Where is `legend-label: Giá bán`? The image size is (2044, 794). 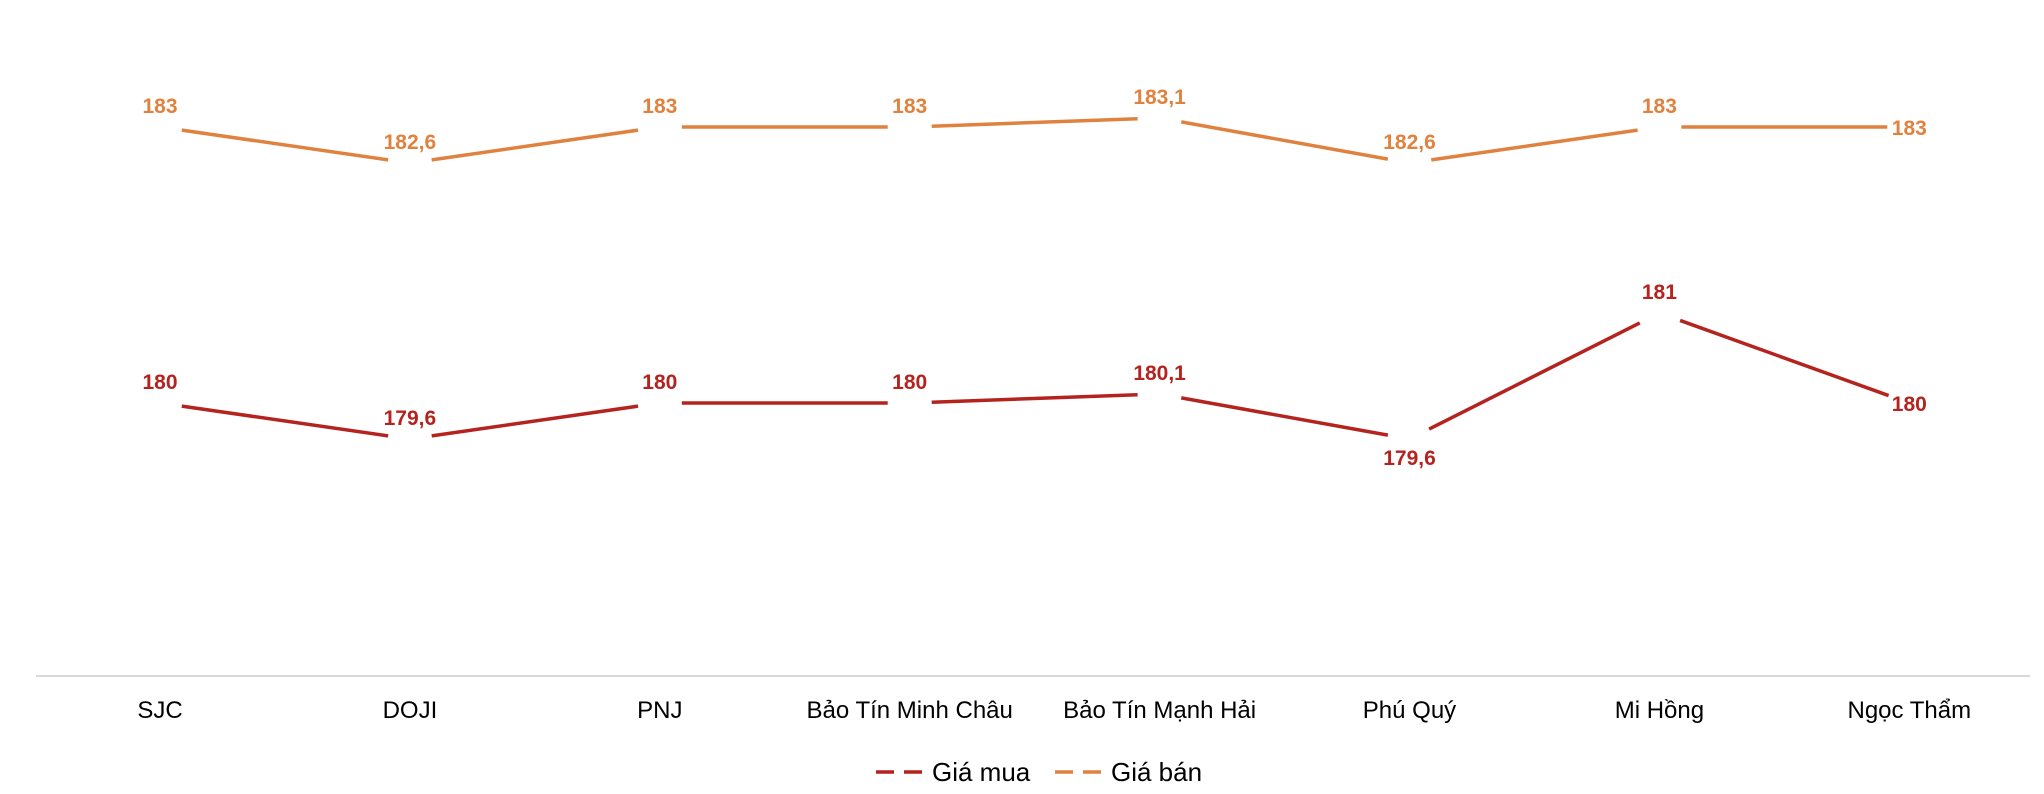 legend-label: Giá bán is located at coordinates (1156, 772).